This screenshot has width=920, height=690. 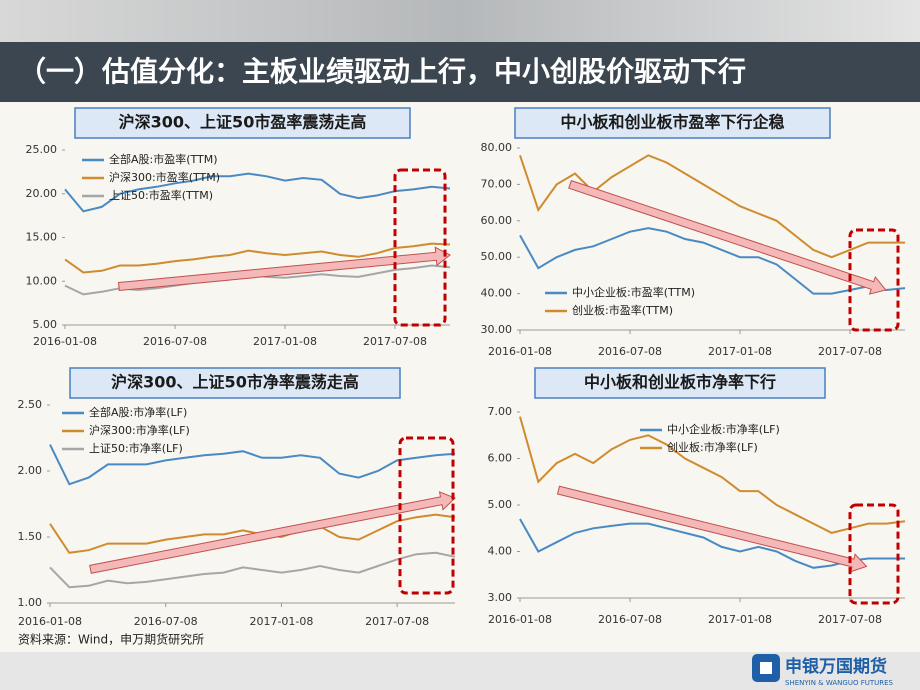 What do you see at coordinates (30, 404) in the screenshot?
I see `y-tick-label: 2.50` at bounding box center [30, 404].